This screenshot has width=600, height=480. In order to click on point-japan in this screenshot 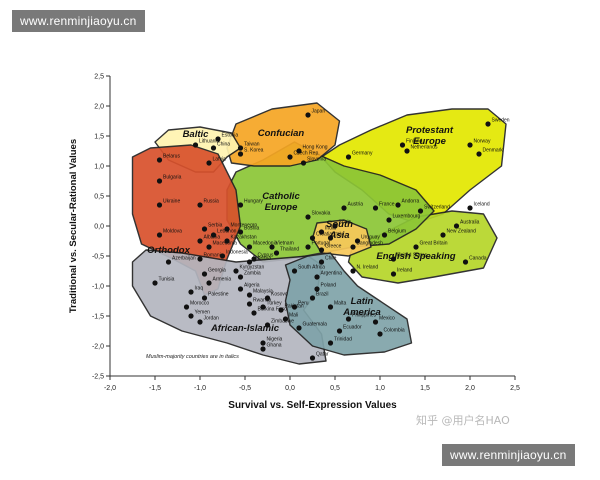, I will do `click(308, 115)`.